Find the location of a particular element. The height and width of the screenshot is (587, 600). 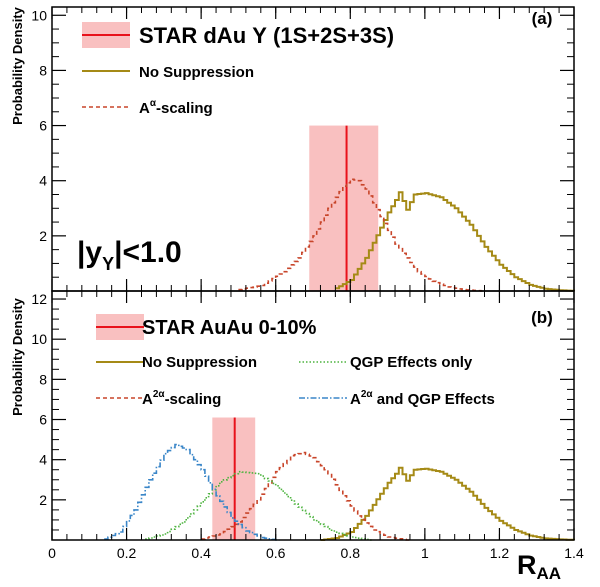

x-tick-label: 0.2 is located at coordinates (127, 553).